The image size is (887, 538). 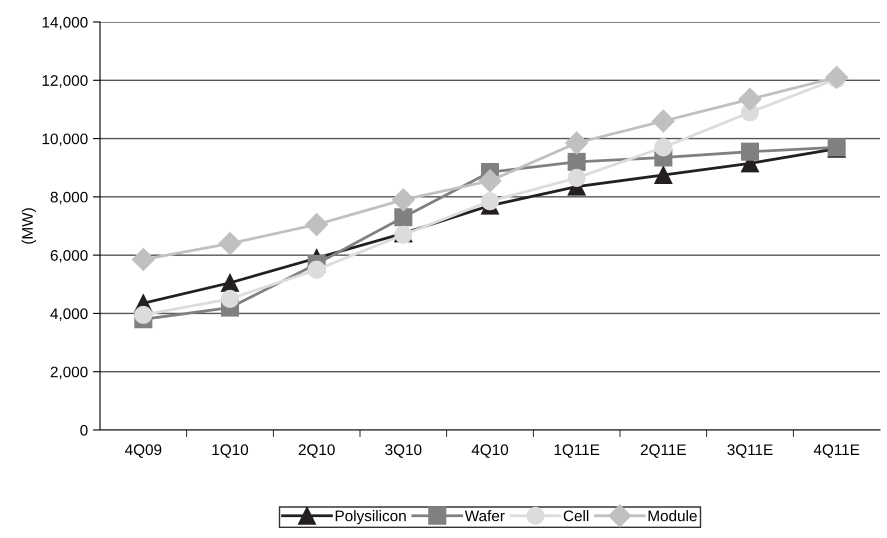 I want to click on y-tick-label: 4,000, so click(x=69, y=314).